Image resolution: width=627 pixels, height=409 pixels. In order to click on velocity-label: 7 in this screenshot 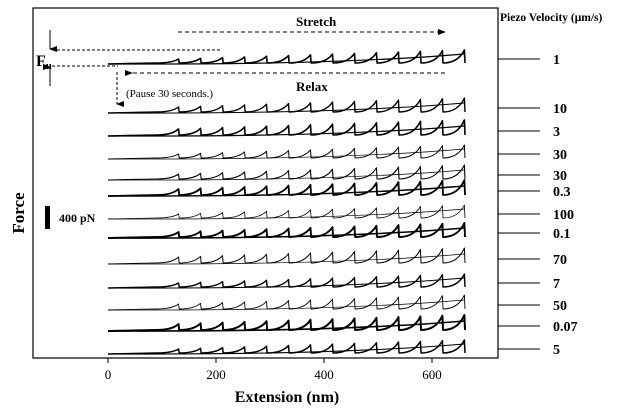, I will do `click(556, 284)`.